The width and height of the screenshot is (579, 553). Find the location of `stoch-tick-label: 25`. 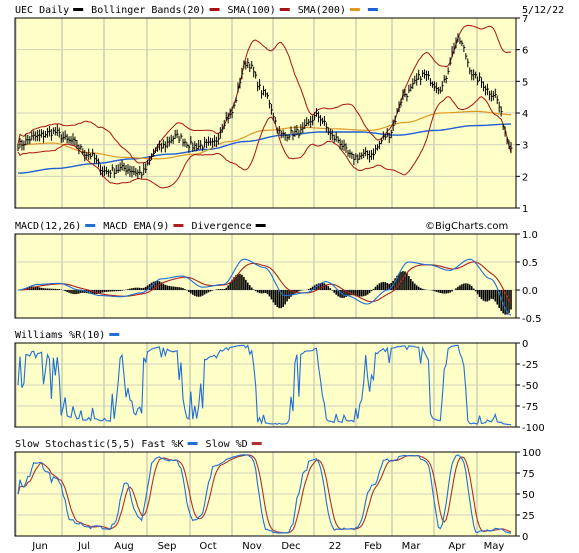

stoch-tick-label: 25 is located at coordinates (528, 516).